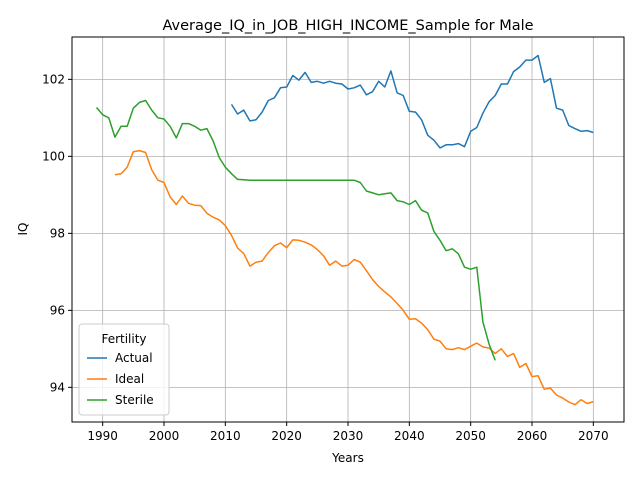  I want to click on series-line-actual, so click(412, 101).